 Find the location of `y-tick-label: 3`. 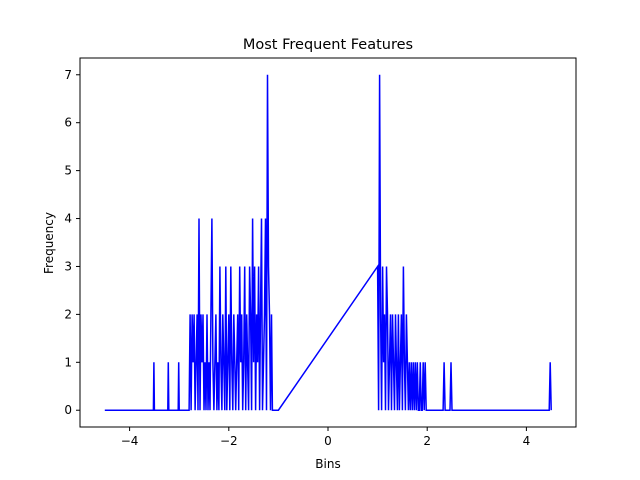

y-tick-label: 3 is located at coordinates (68, 266).